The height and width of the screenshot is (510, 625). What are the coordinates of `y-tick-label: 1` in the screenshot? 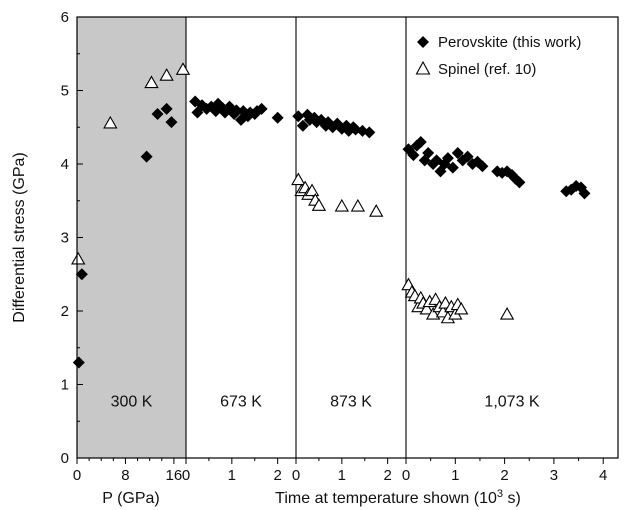 It's located at (65, 385).